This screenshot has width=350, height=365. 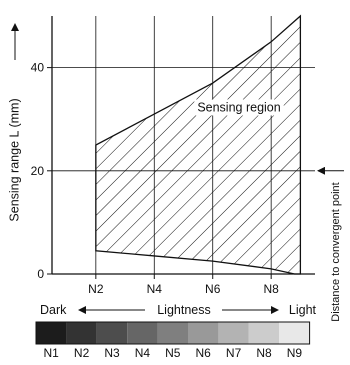 What do you see at coordinates (203, 333) in the screenshot?
I see `lightness-swatch-n6` at bounding box center [203, 333].